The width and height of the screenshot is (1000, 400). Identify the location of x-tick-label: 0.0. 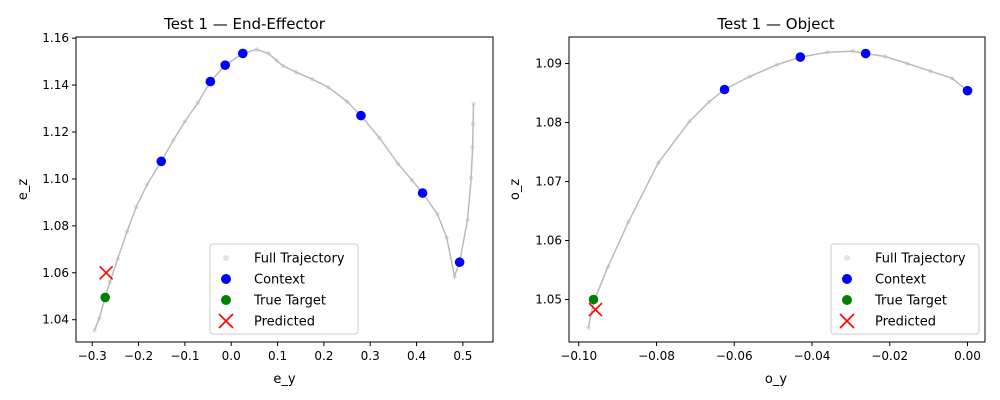
(231, 356).